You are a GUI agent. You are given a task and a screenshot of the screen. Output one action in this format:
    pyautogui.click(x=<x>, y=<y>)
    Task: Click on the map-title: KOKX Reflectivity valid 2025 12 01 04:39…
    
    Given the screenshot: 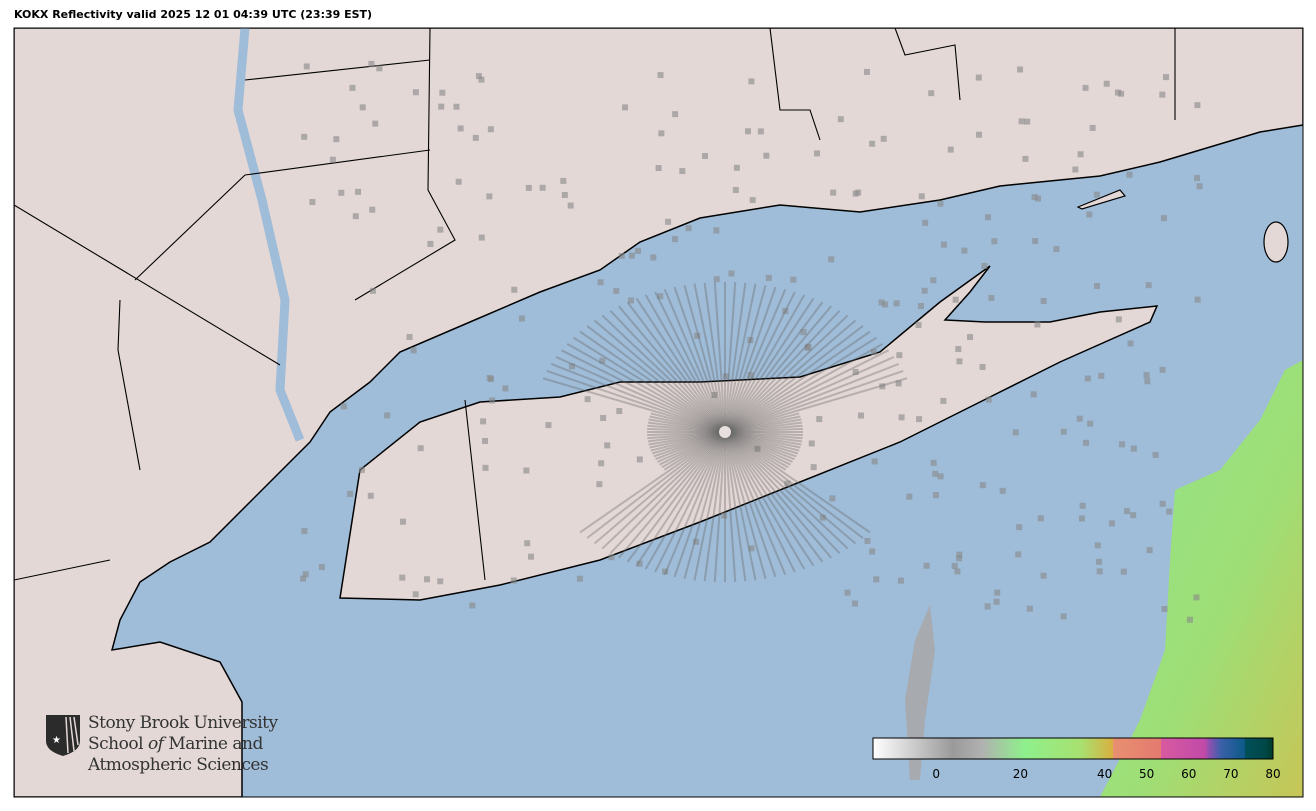 What is the action you would take?
    pyautogui.click(x=193, y=14)
    